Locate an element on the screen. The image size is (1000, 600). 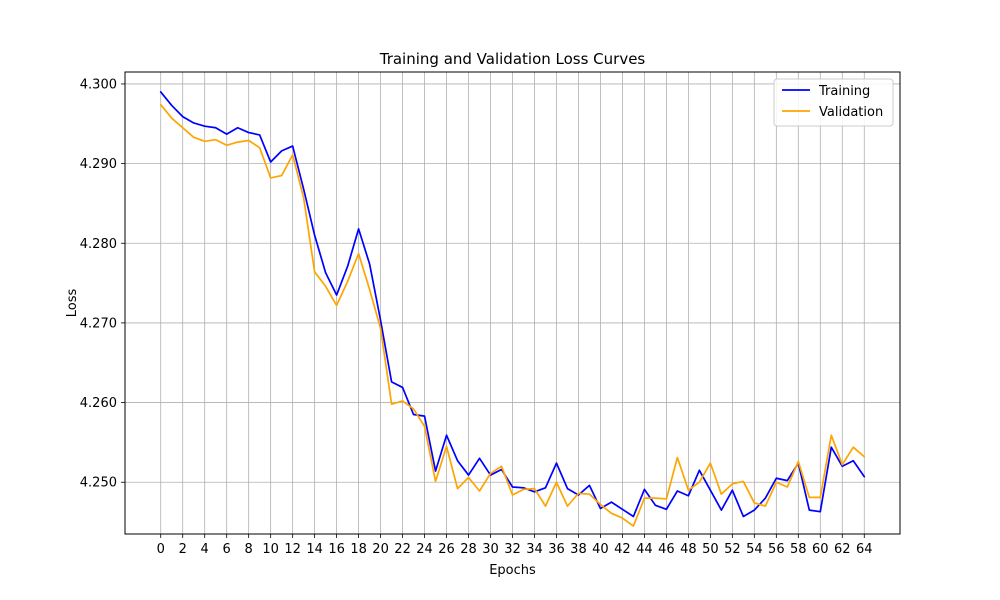
x-tick-label: 2 is located at coordinates (183, 549).